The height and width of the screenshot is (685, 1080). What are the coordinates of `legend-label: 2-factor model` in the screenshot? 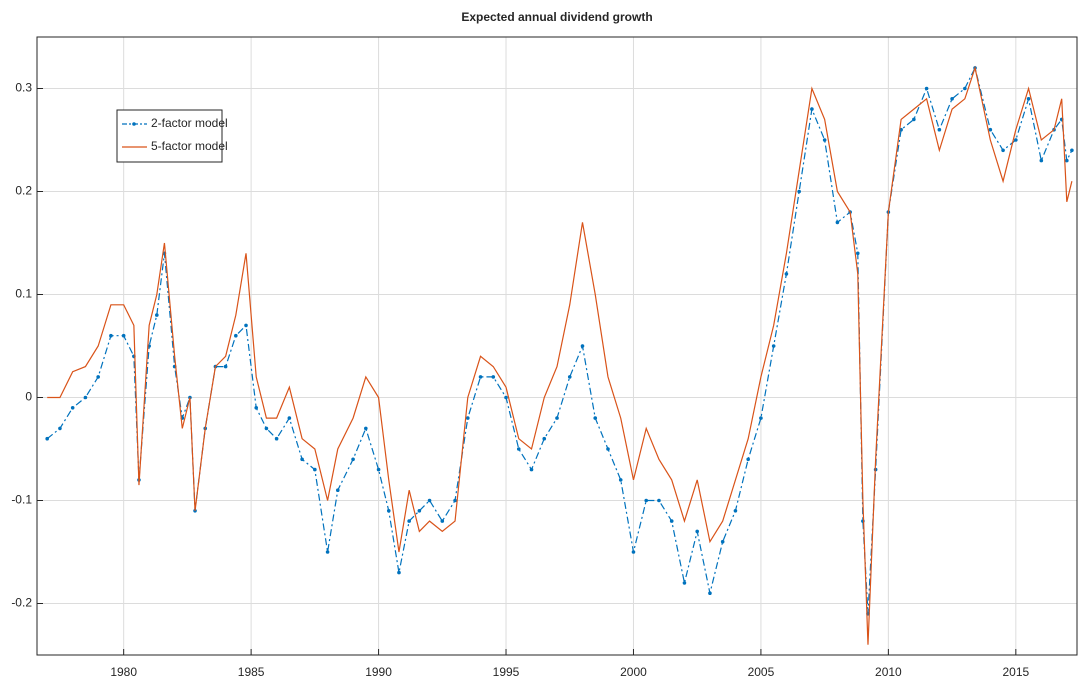 It's located at (189, 123).